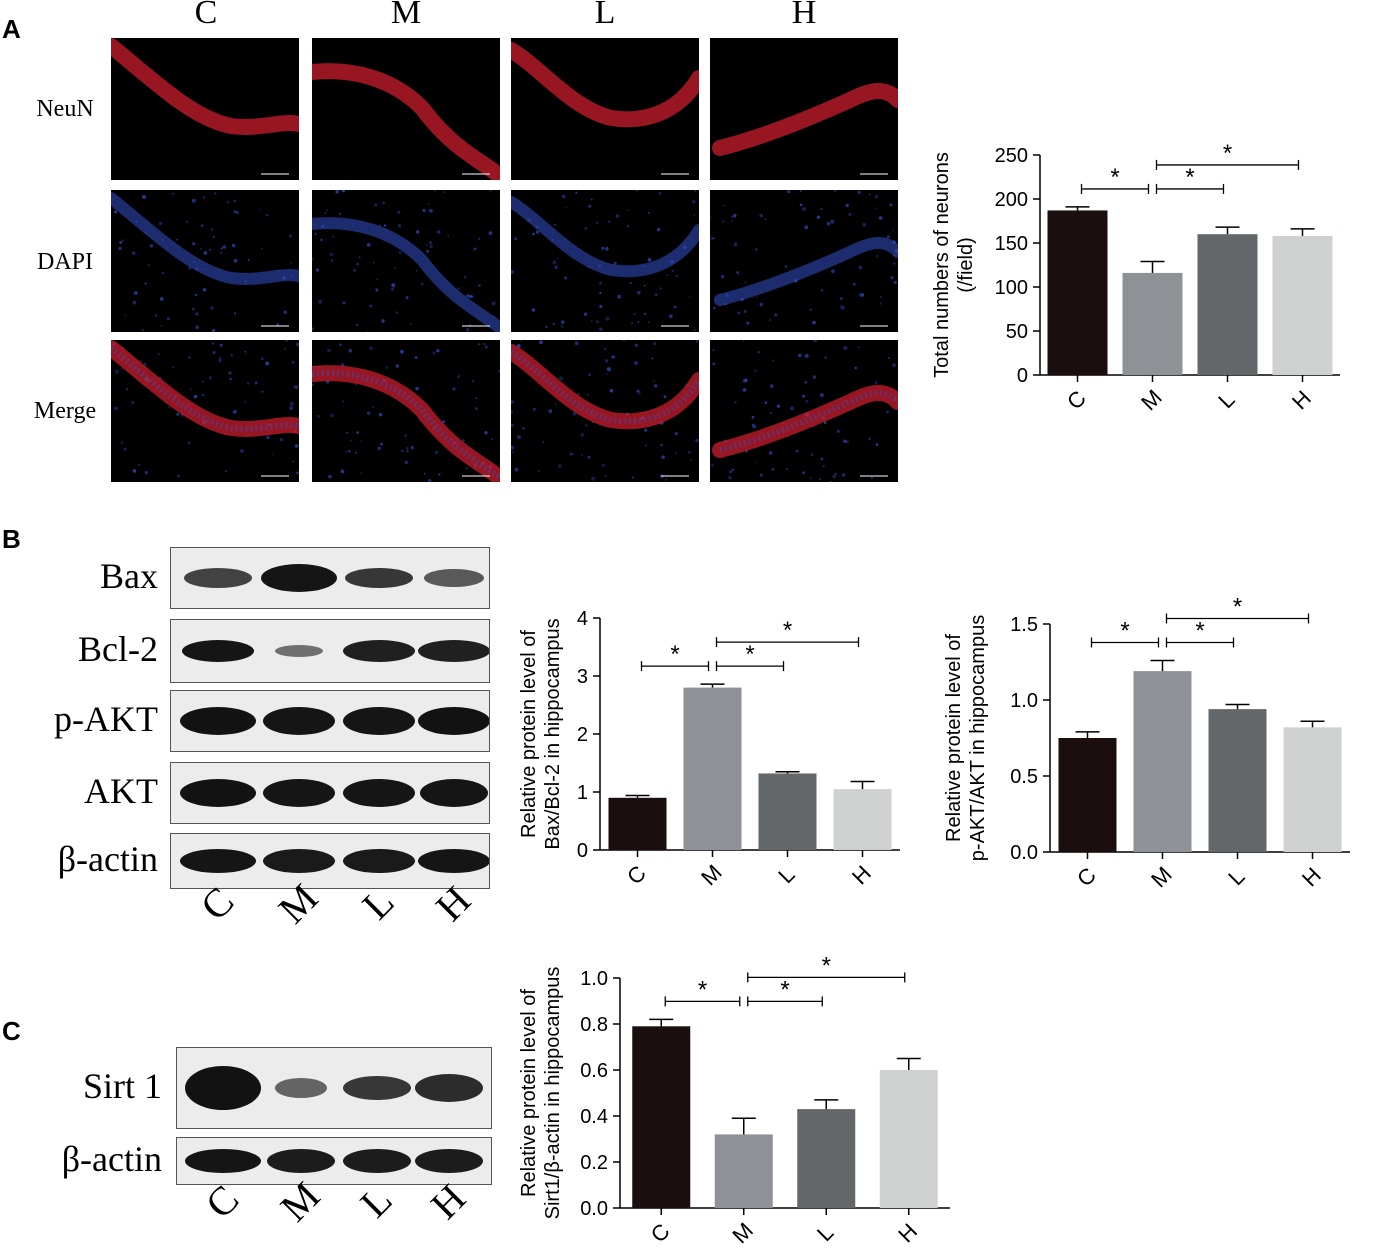 The height and width of the screenshot is (1249, 1392). Describe the element at coordinates (1161, 877) in the screenshot. I see `x-tick-label: M` at that location.